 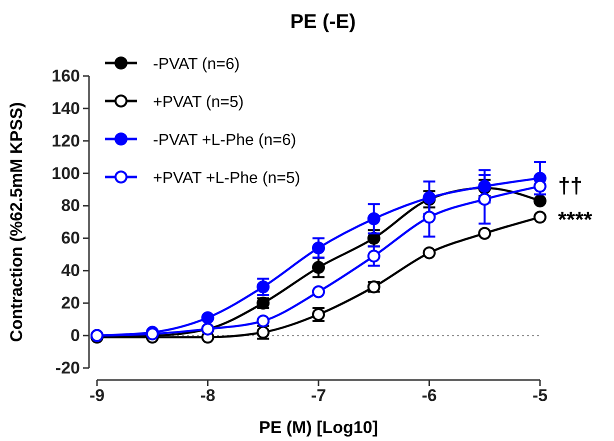 I want to click on y-axis-title: Contraction (%62.5mM KPSS), so click(x=16, y=222).